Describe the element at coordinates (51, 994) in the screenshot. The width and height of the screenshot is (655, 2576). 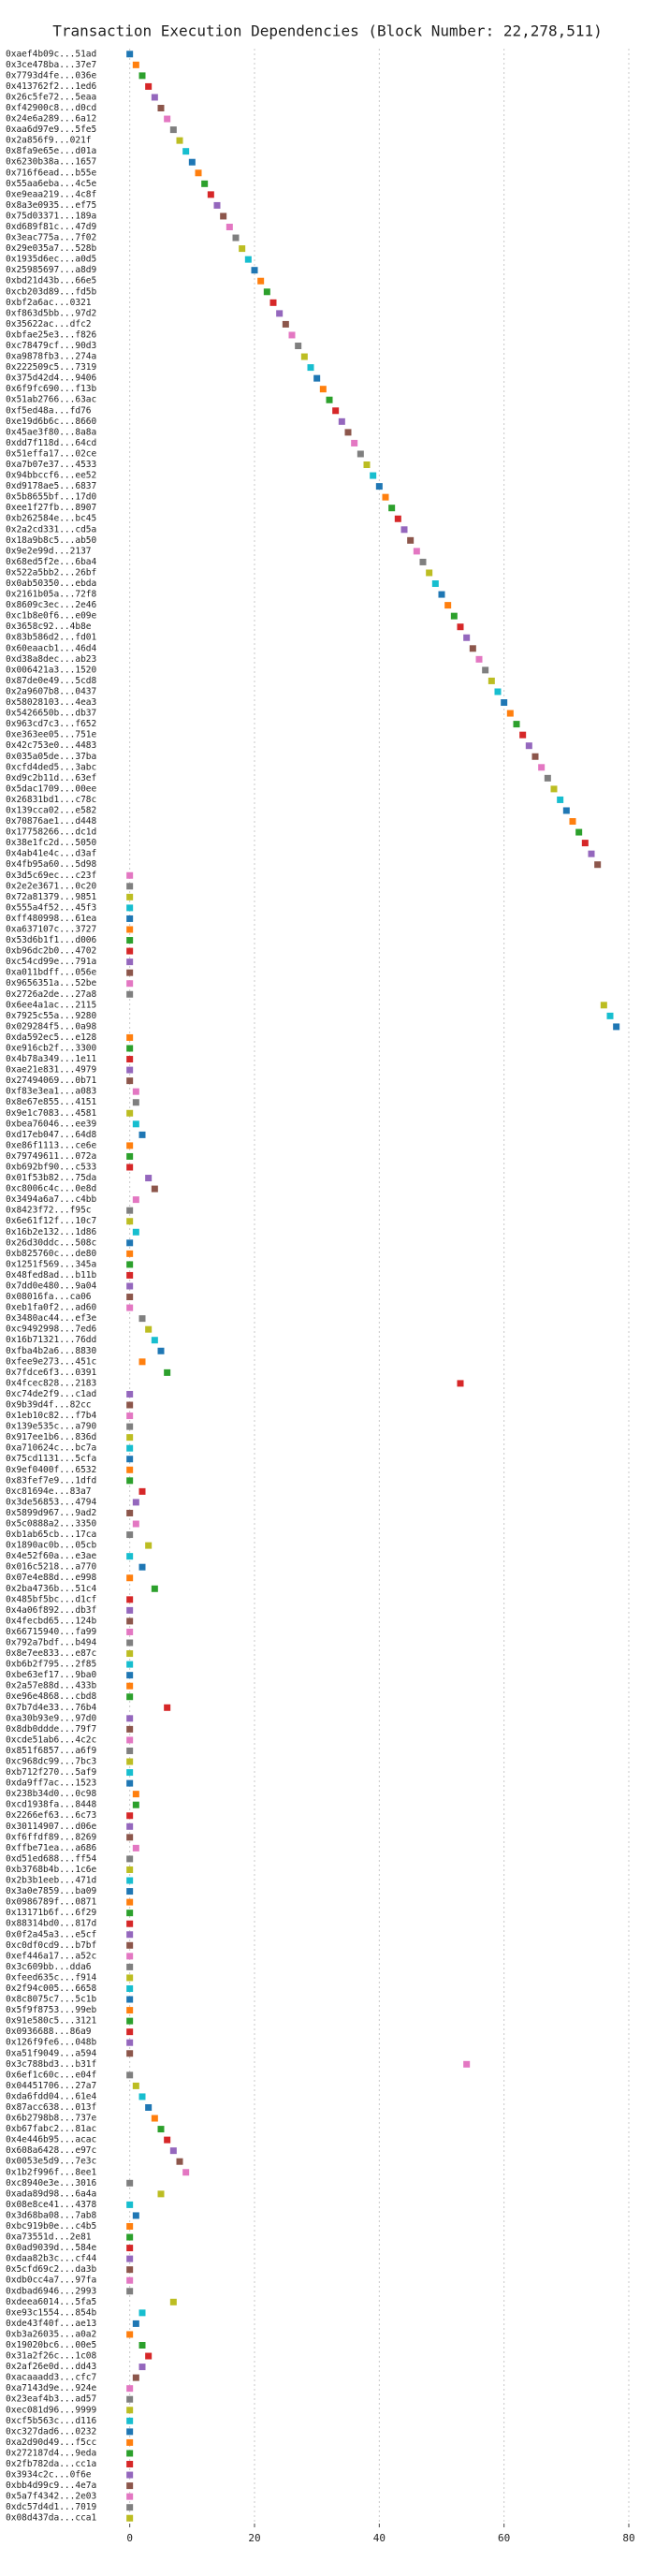
I see `y-tick-label: 0x2726a2de...27a8` at that location.